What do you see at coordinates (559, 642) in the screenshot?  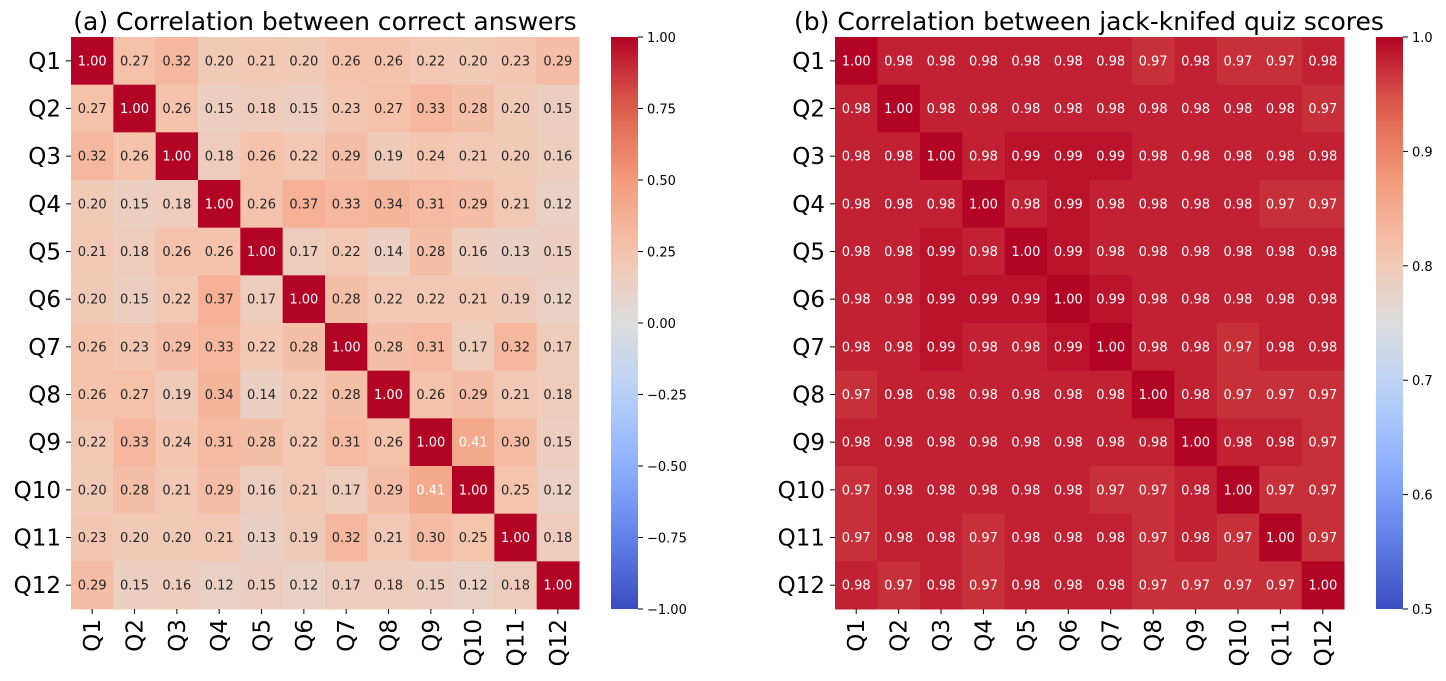 I see `x-tick-label: Q12` at bounding box center [559, 642].